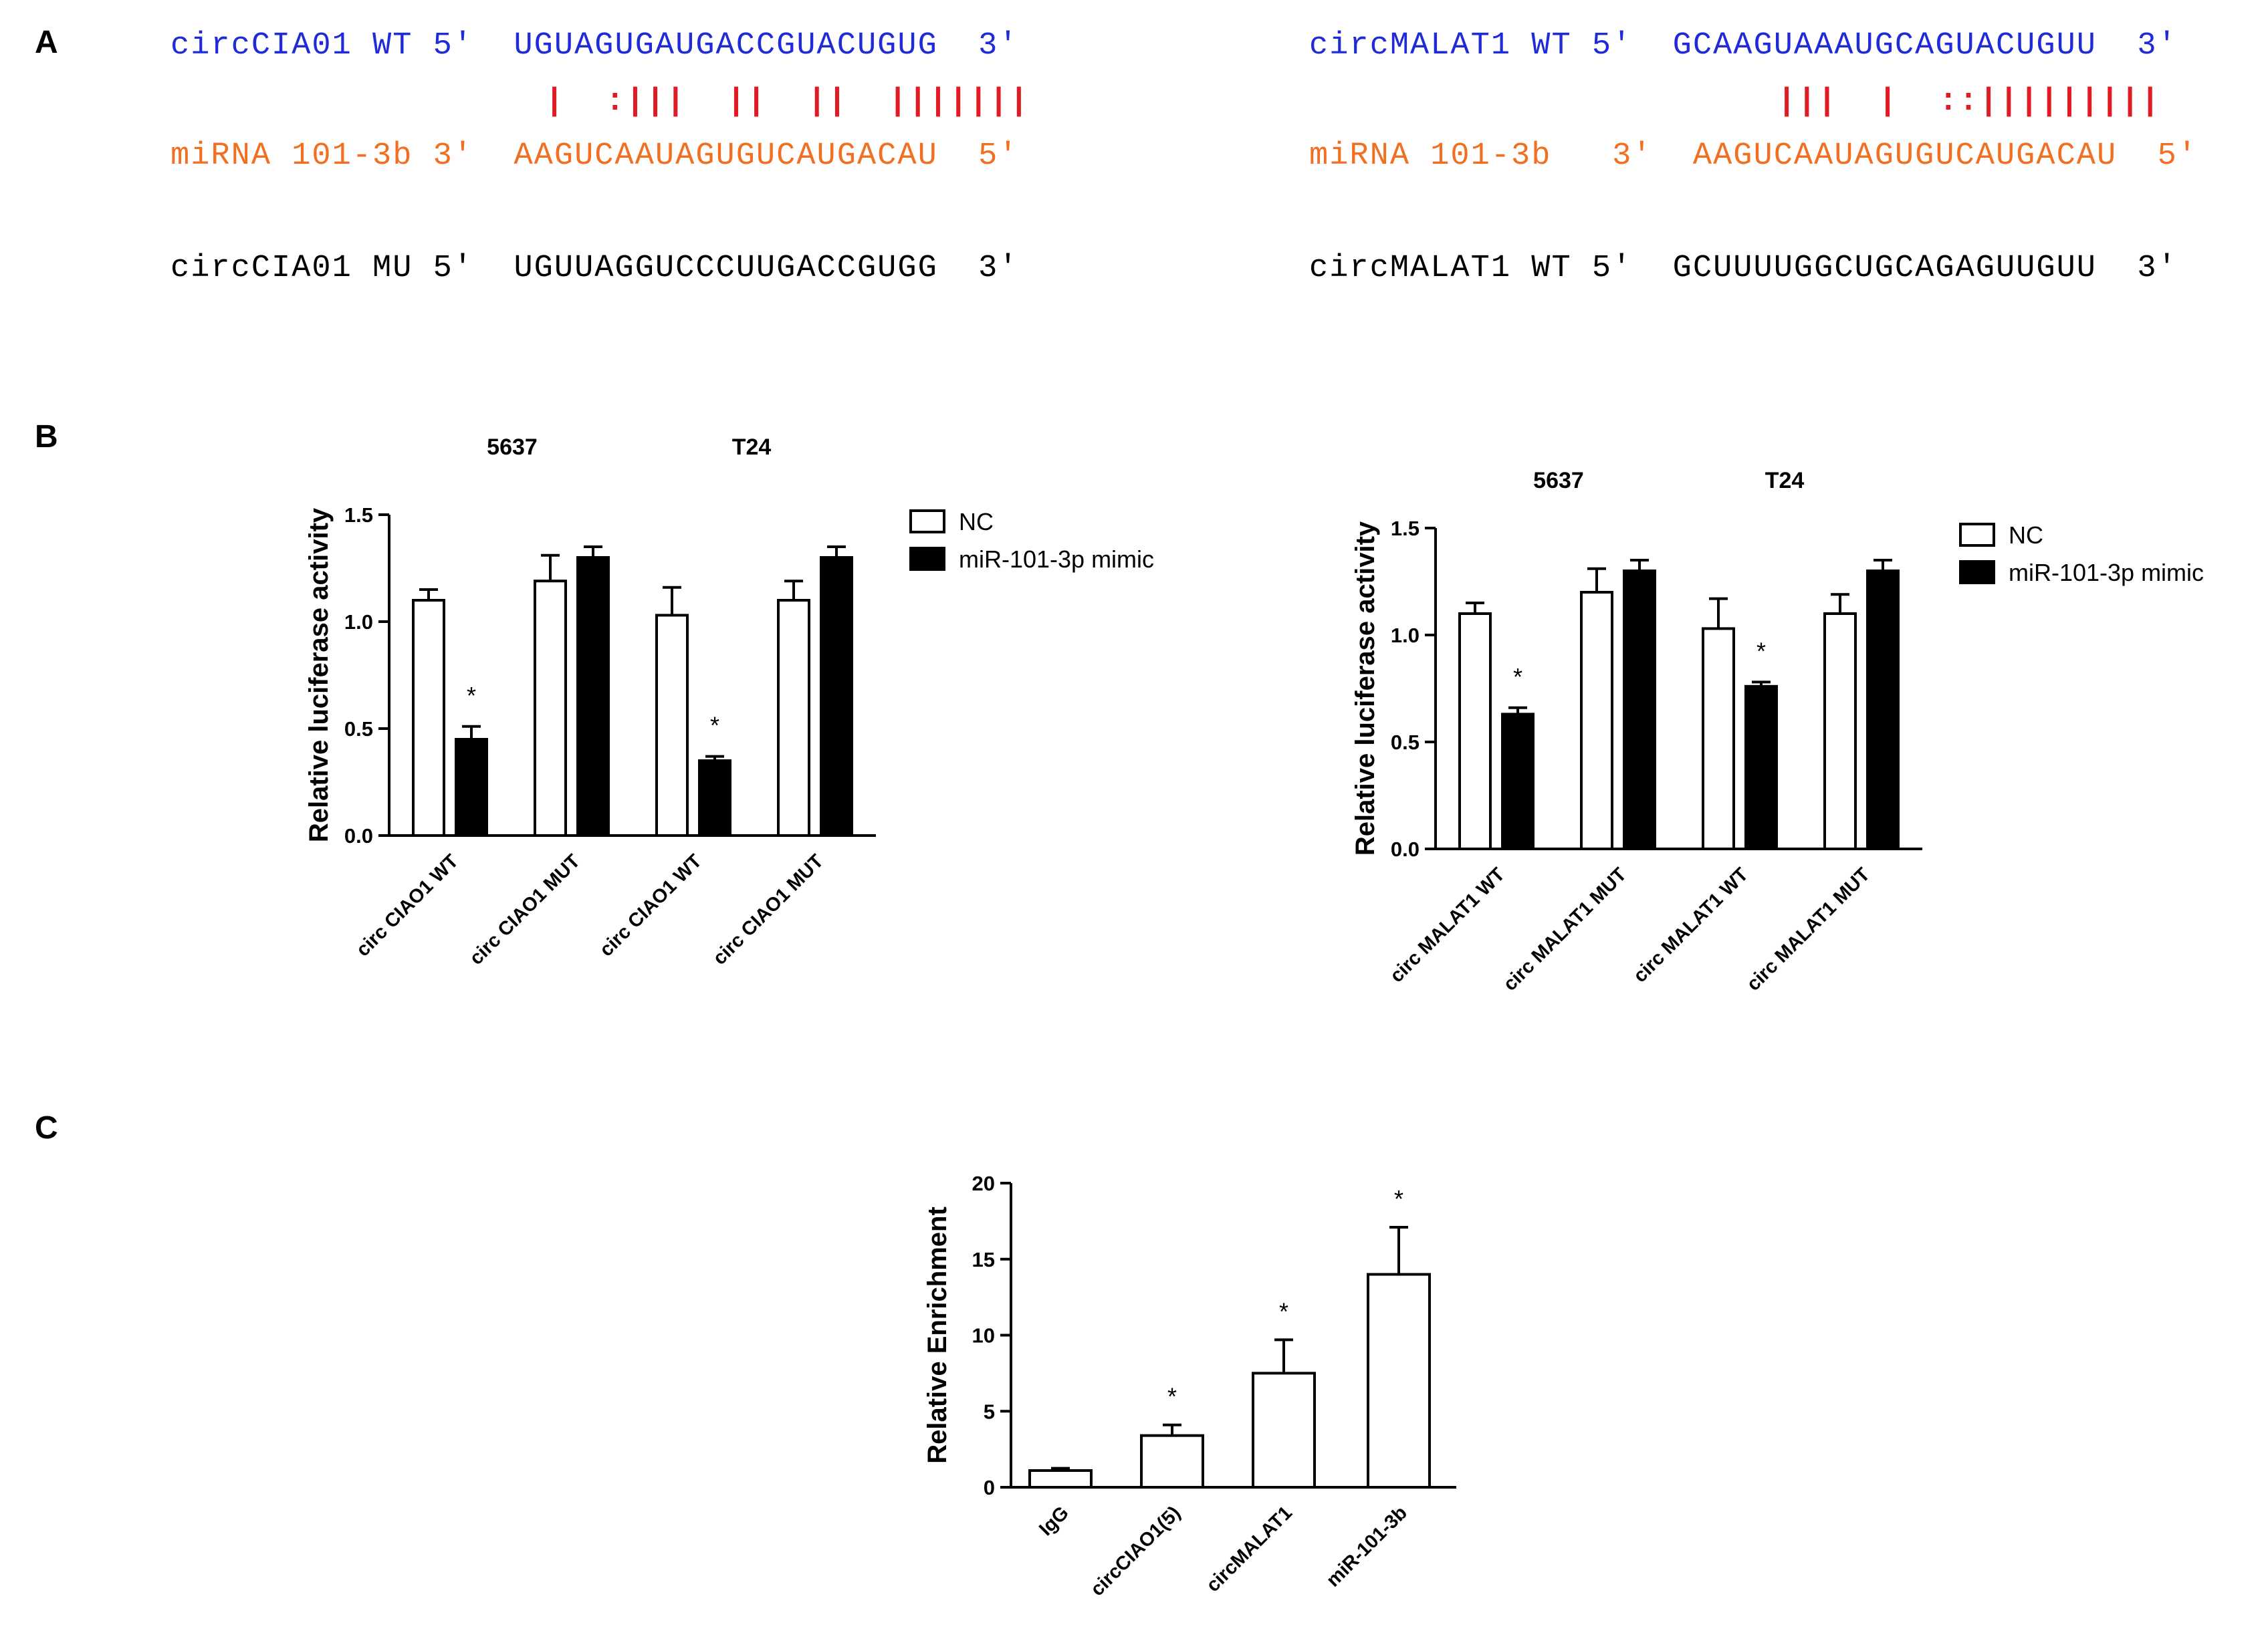 Image resolution: width=2268 pixels, height=1643 pixels. I want to click on chart3-category-label: circCIAO1(5), so click(1136, 1551).